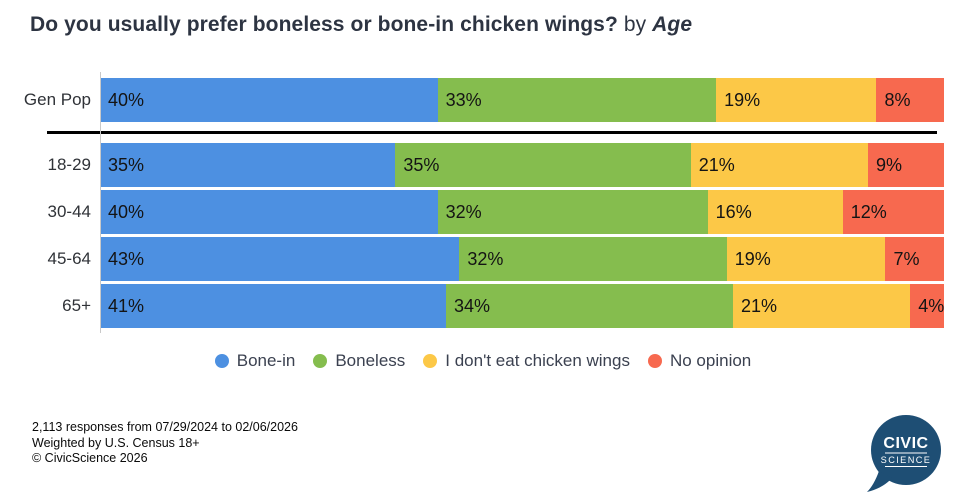  What do you see at coordinates (897, 99) in the screenshot?
I see `segment-value-label: 8%` at bounding box center [897, 99].